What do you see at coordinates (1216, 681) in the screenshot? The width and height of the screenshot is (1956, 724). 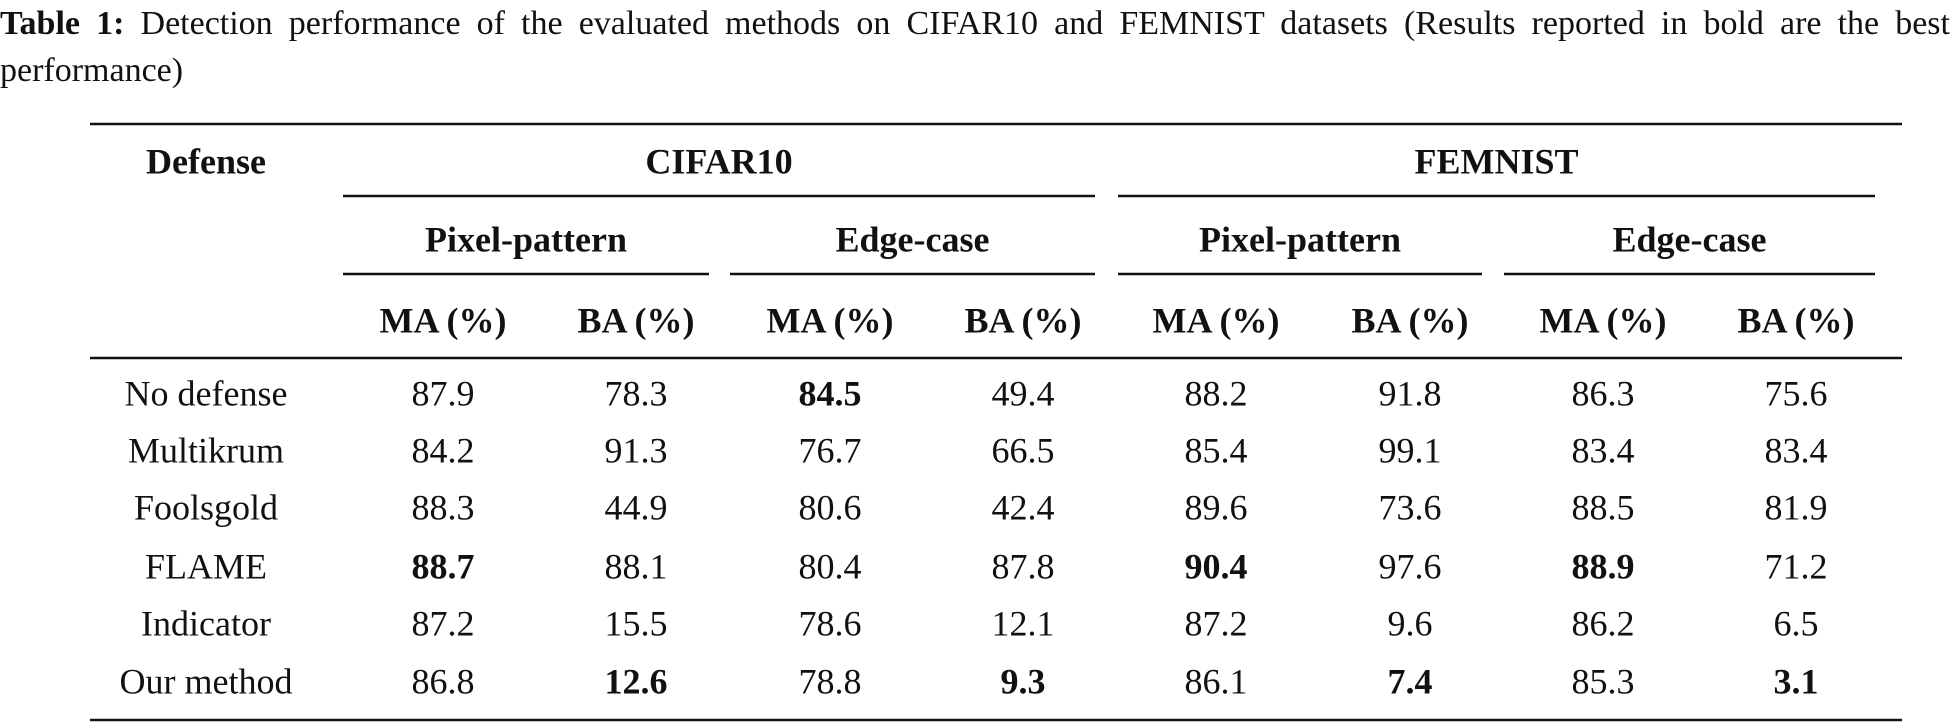 I see `cell: 86.1` at bounding box center [1216, 681].